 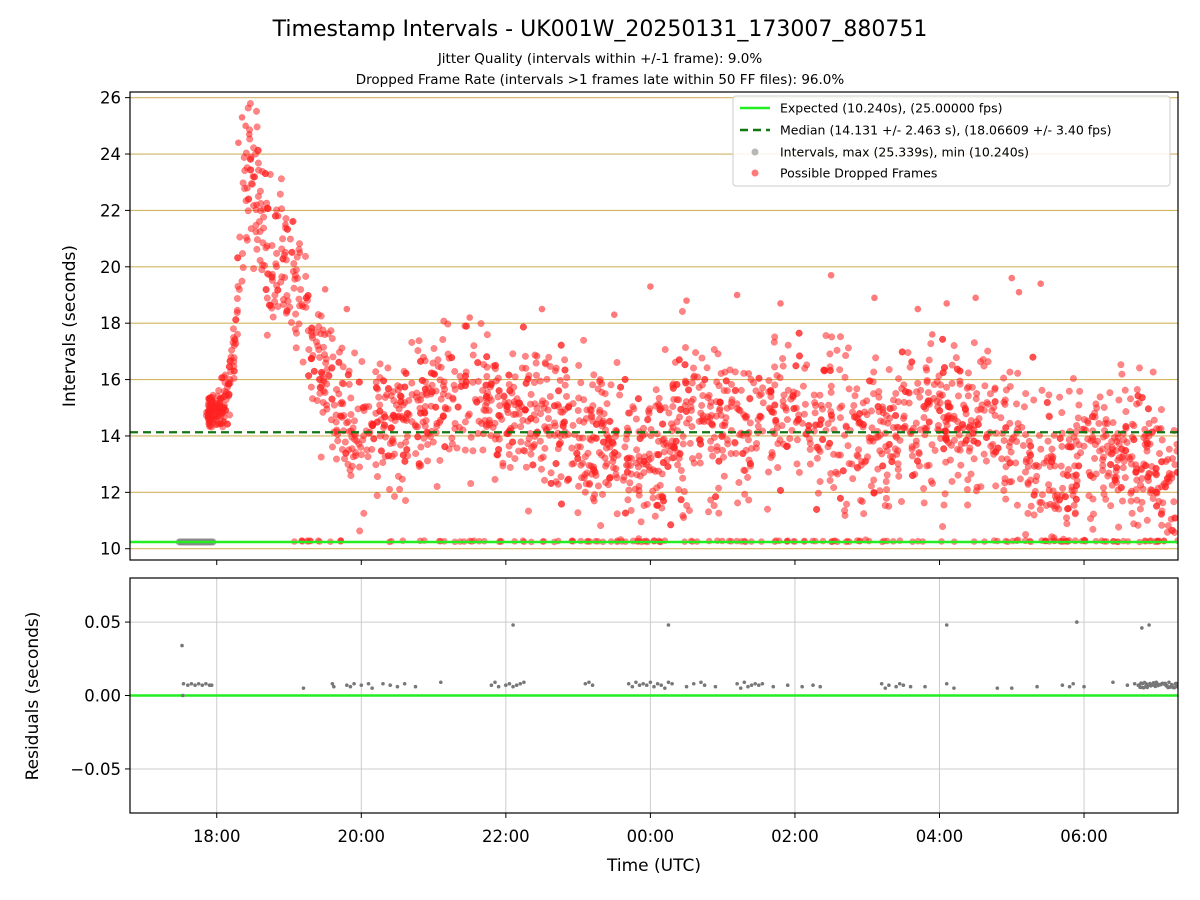 I want to click on time-tick-label: 02:00, so click(x=795, y=836).